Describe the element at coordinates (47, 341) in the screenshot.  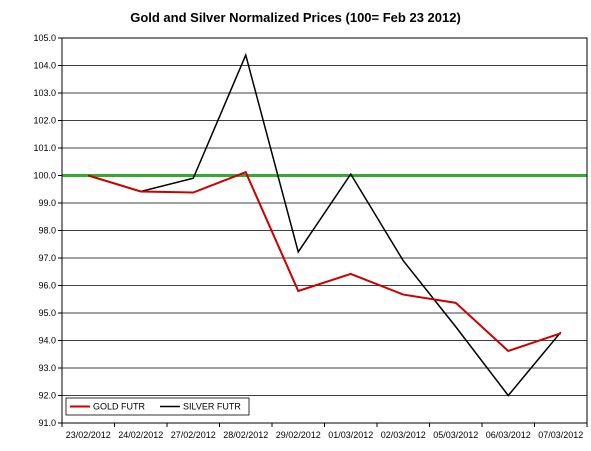
I see `y-tick-label: 94.0` at that location.